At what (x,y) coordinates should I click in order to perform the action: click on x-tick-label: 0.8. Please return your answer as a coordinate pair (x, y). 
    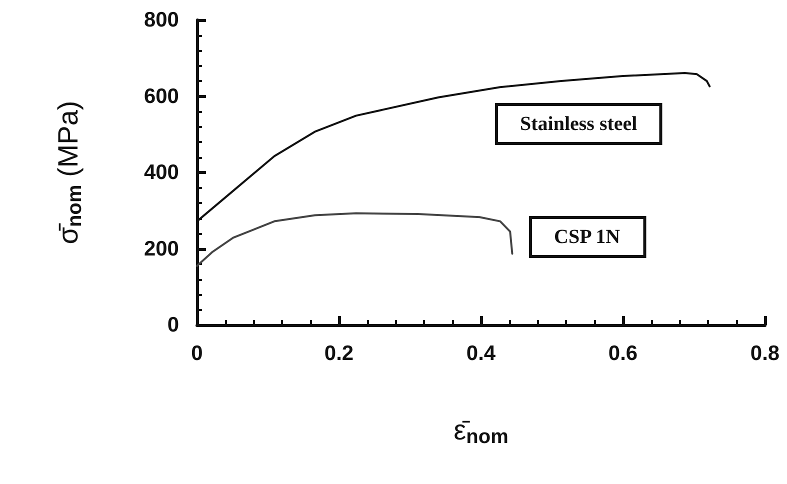
    Looking at the image, I should click on (765, 353).